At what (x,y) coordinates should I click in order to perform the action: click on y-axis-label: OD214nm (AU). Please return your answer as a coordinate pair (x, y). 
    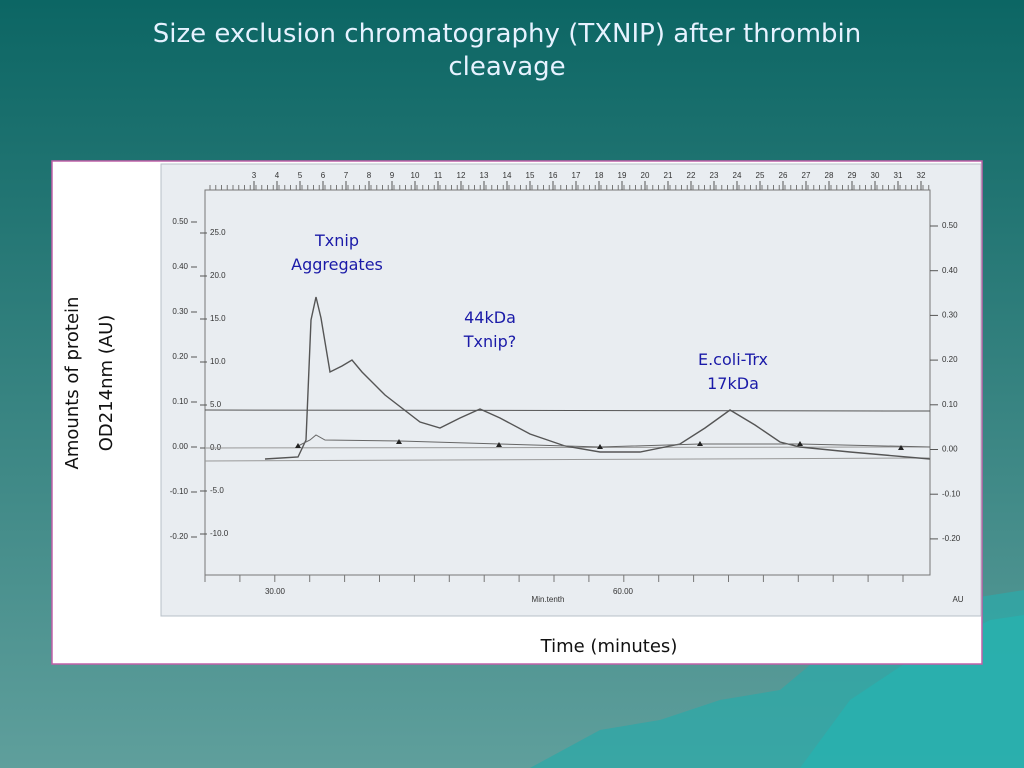
    Looking at the image, I should click on (106, 383).